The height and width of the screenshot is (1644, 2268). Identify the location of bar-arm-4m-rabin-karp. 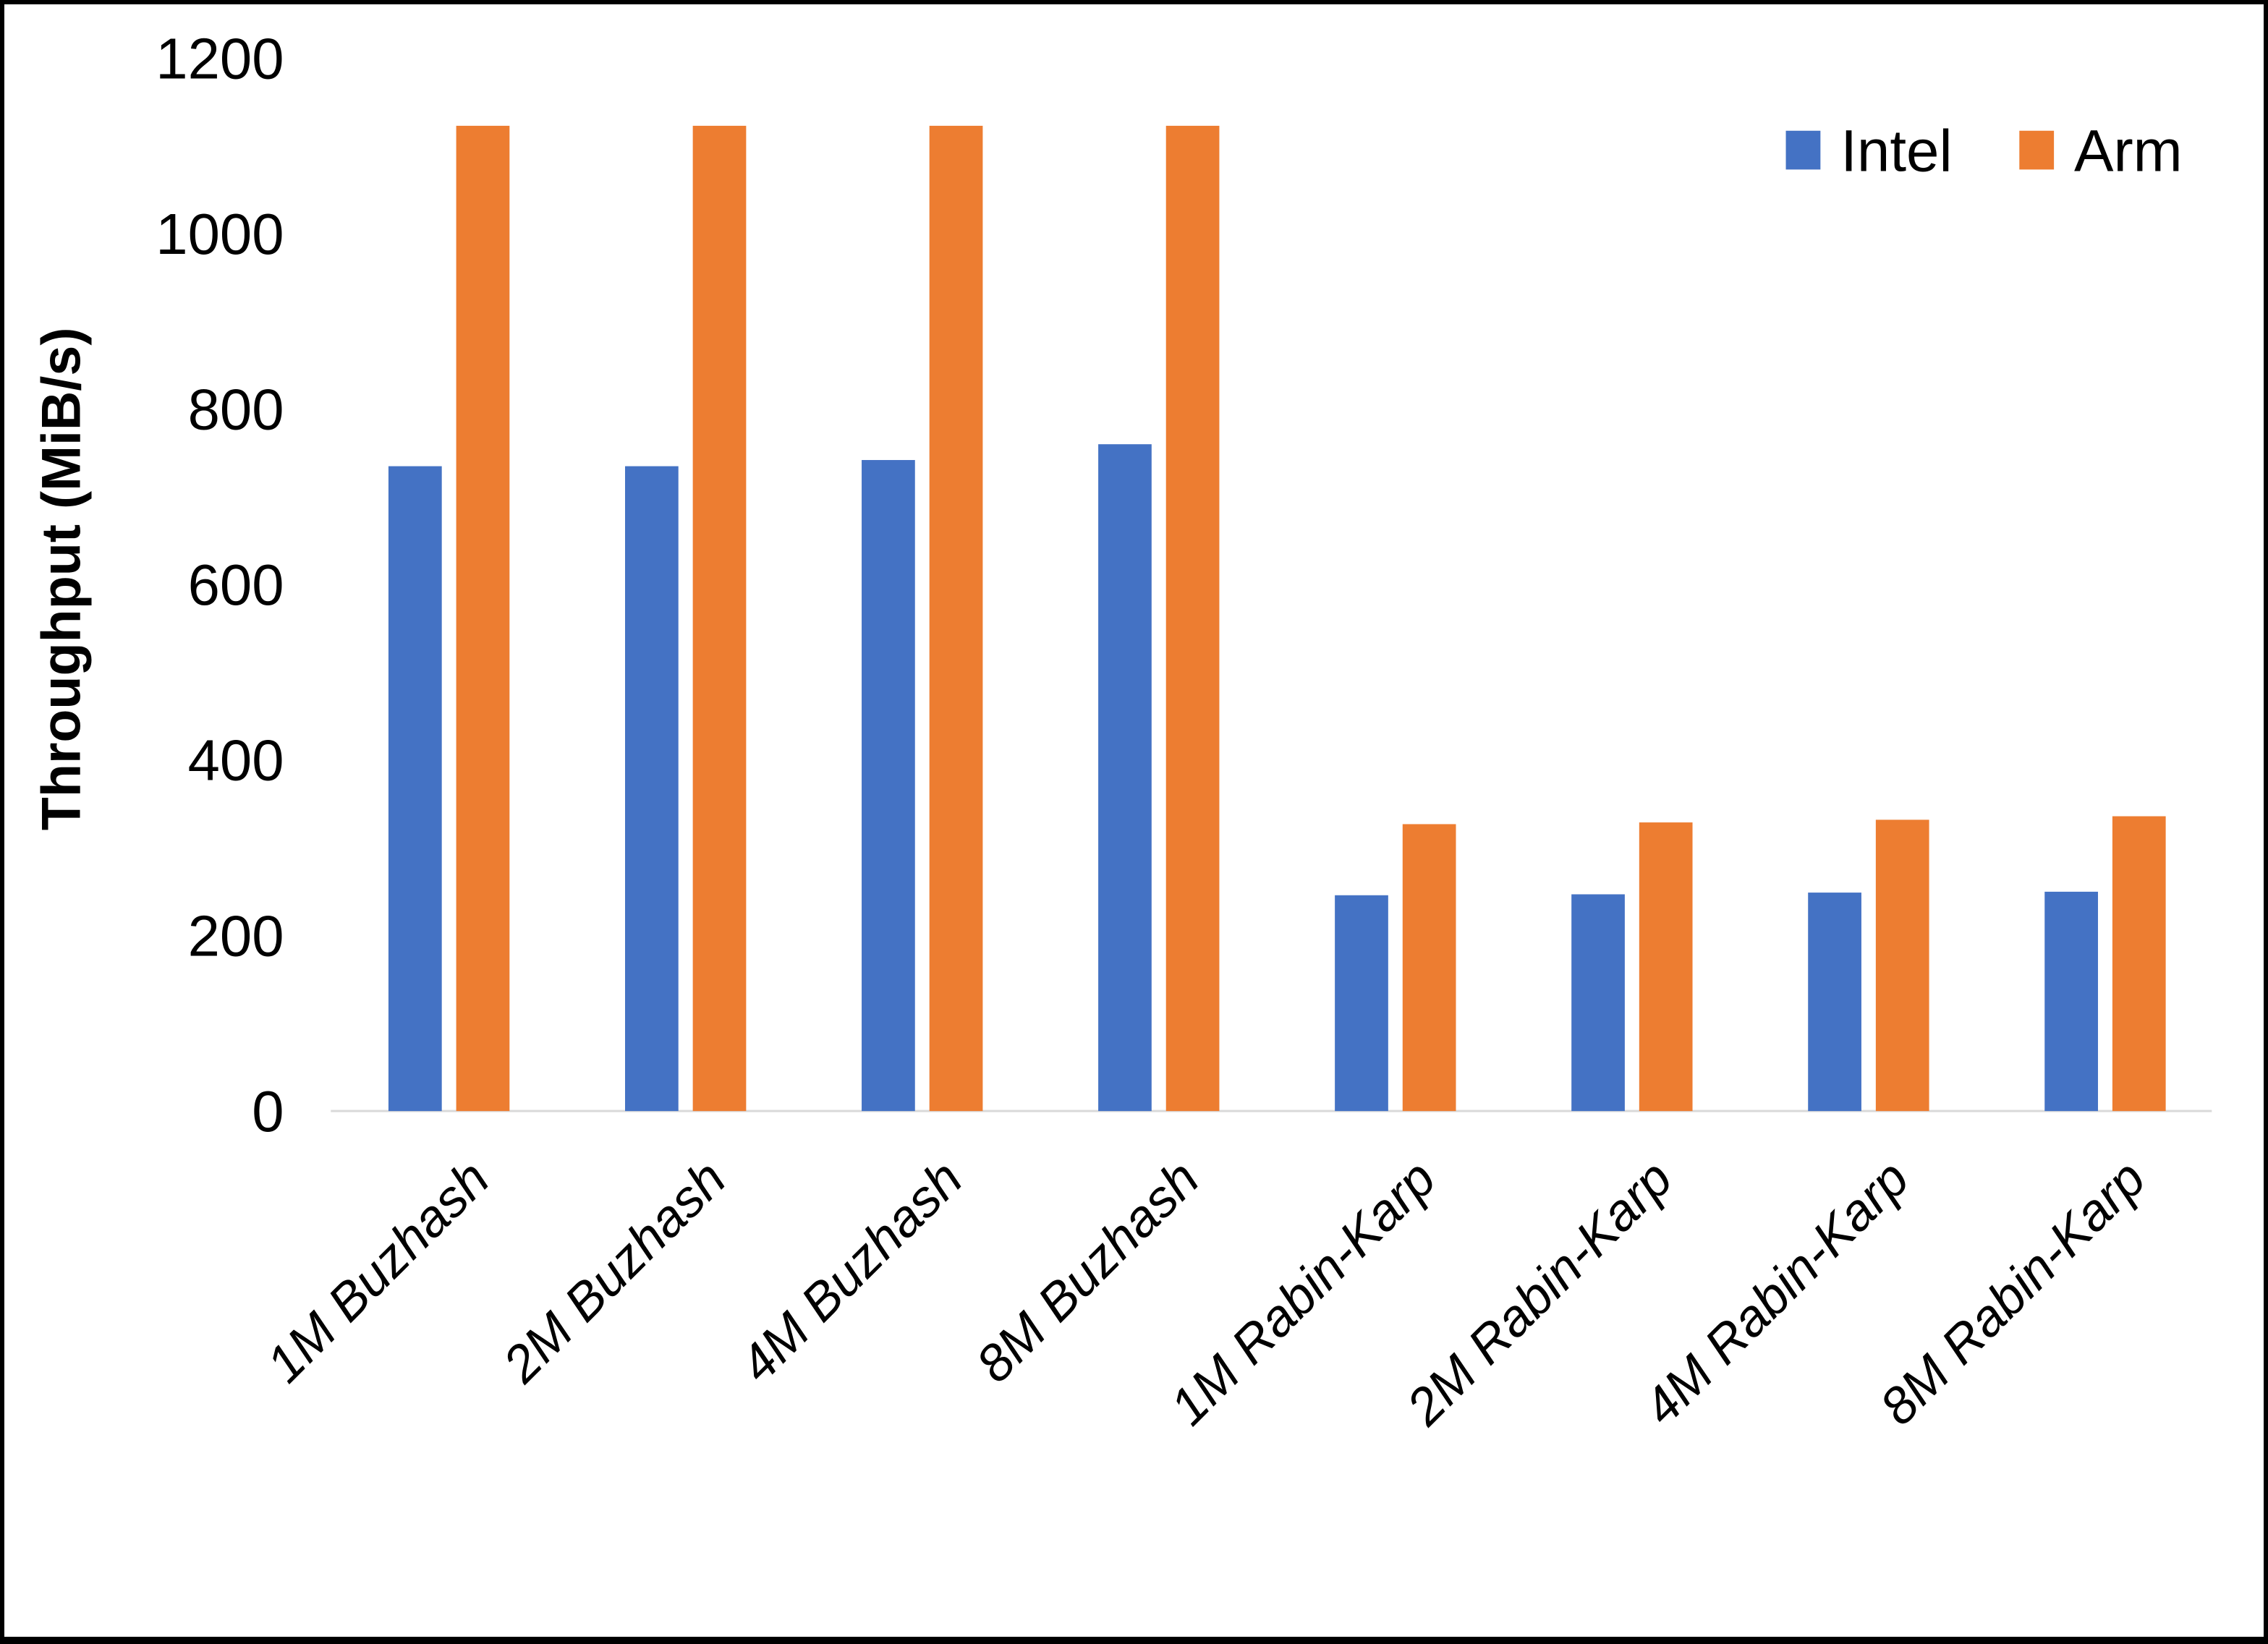
(1902, 965).